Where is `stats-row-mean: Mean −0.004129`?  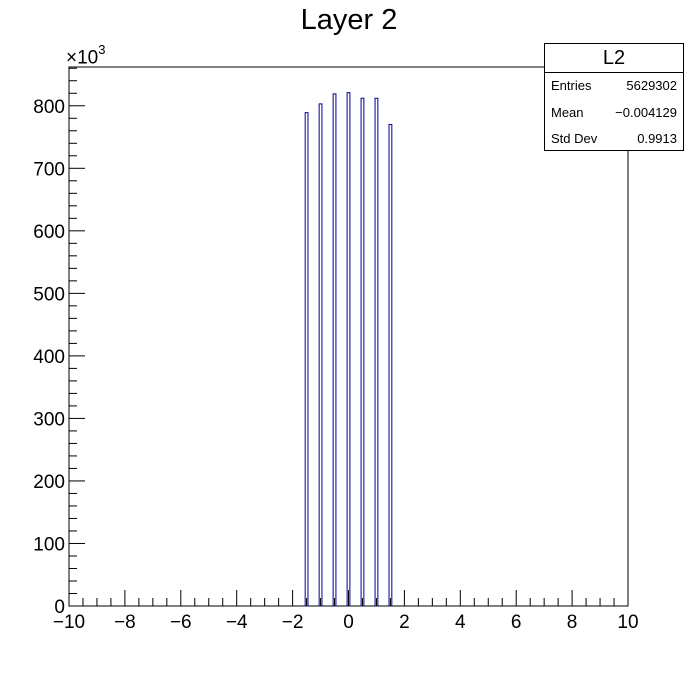 stats-row-mean: Mean −0.004129 is located at coordinates (614, 113).